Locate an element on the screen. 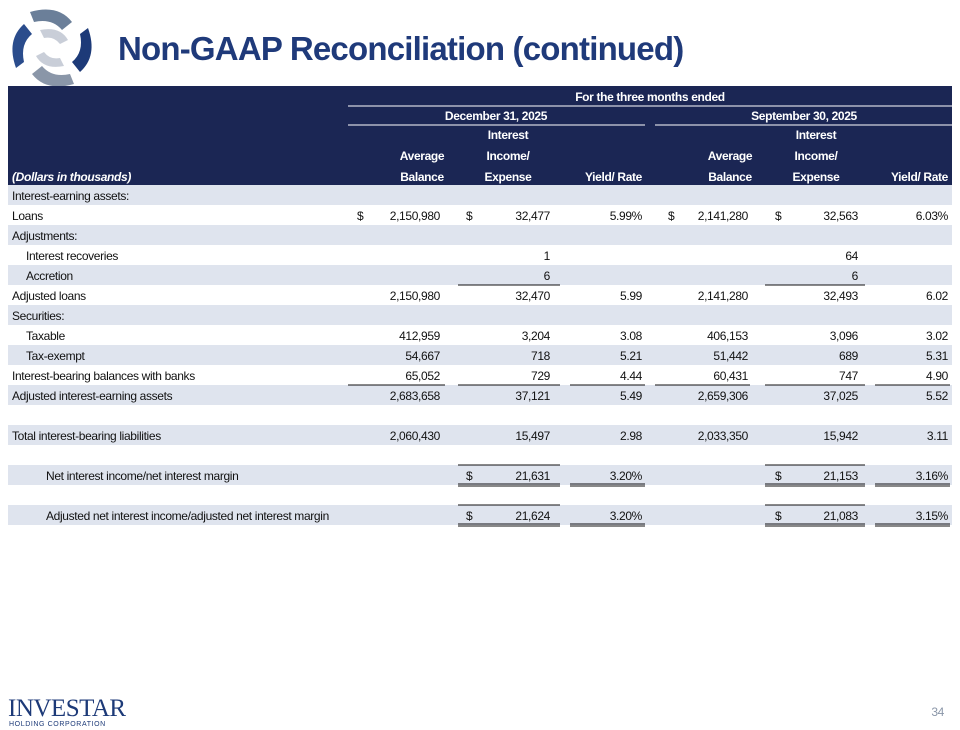 The width and height of the screenshot is (960, 730). period-header: For the three months ended is located at coordinates (650, 97).